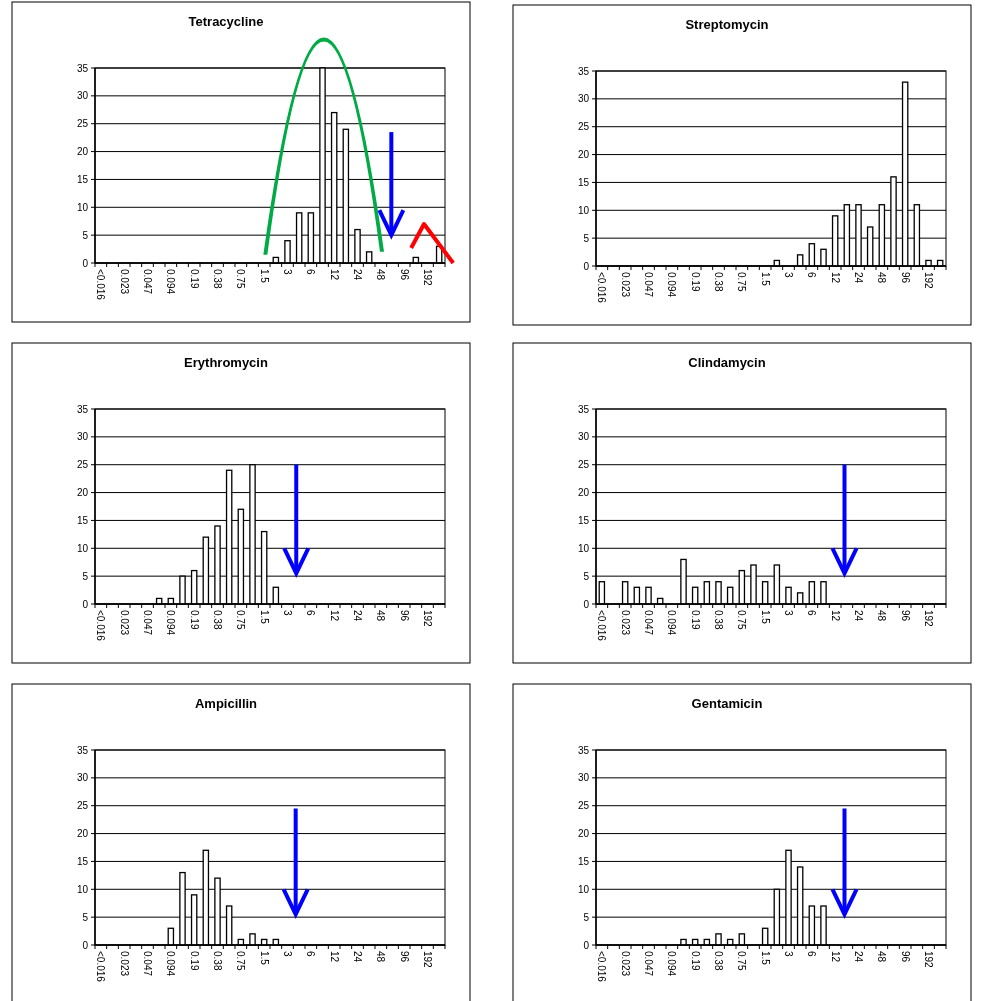  What do you see at coordinates (226, 703) in the screenshot?
I see `chart-title: Ampicillin` at bounding box center [226, 703].